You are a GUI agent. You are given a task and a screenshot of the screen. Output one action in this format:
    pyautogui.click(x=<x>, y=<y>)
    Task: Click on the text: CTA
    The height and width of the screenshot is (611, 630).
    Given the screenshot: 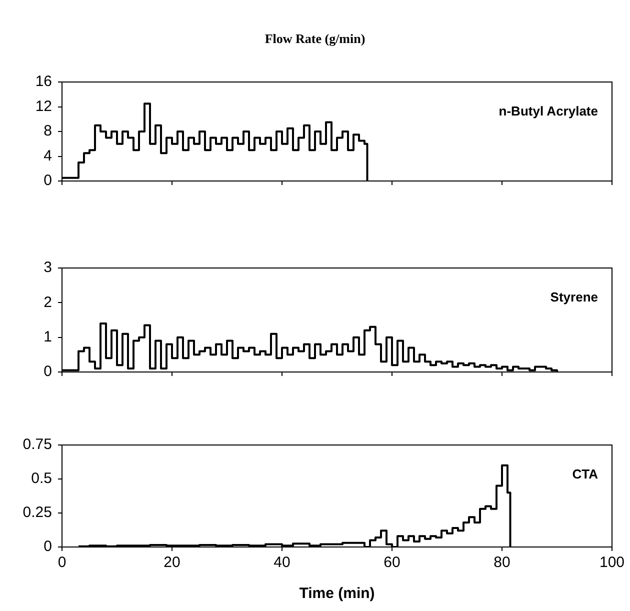 What is the action you would take?
    pyautogui.click(x=585, y=474)
    